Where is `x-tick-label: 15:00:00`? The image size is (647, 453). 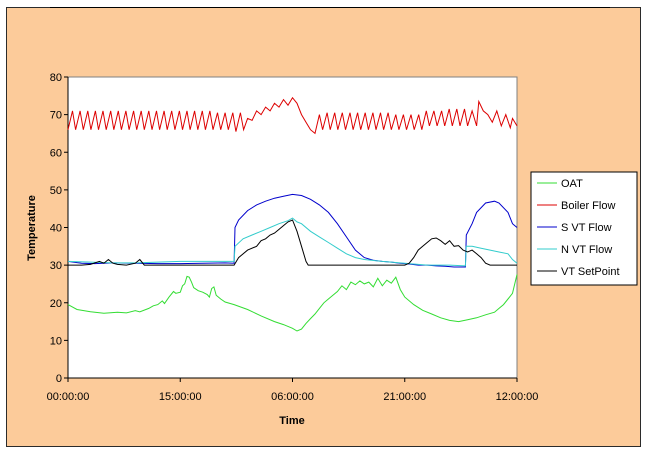
x-tick-label: 15:00:00 is located at coordinates (180, 397).